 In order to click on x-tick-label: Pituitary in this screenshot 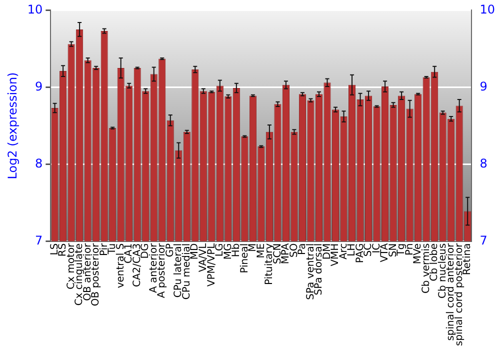, I will do `click(270, 264)`.